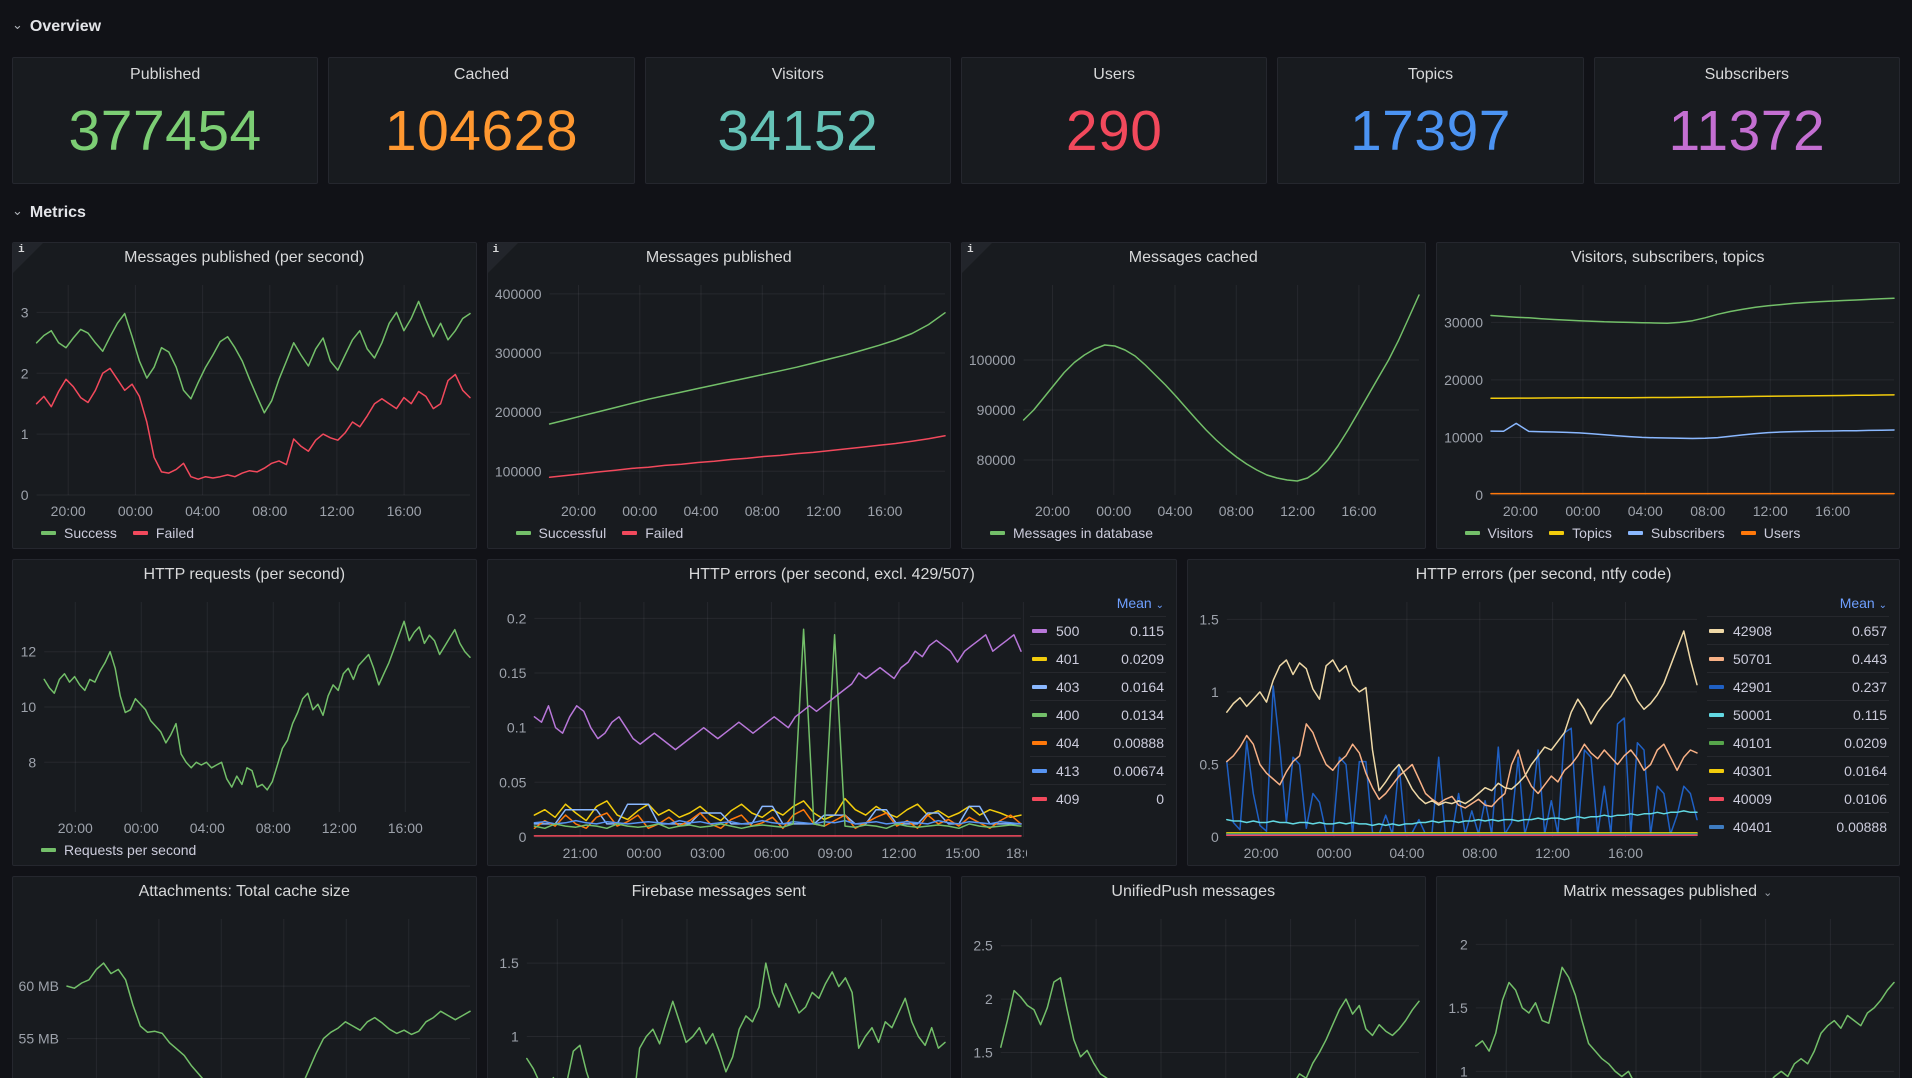  I want to click on legend-item: Users, so click(1770, 533).